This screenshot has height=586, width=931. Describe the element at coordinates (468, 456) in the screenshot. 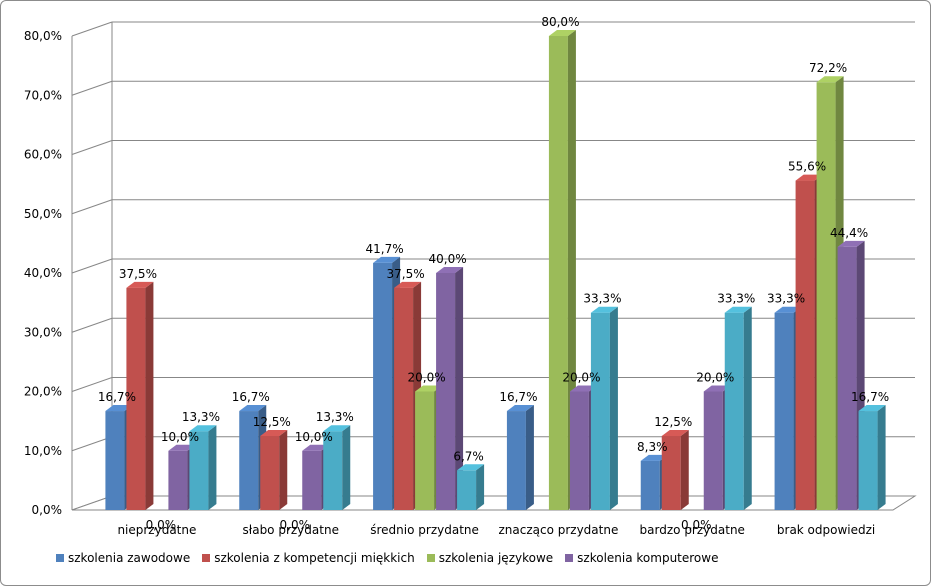

I see `data-label: 6,7%` at that location.